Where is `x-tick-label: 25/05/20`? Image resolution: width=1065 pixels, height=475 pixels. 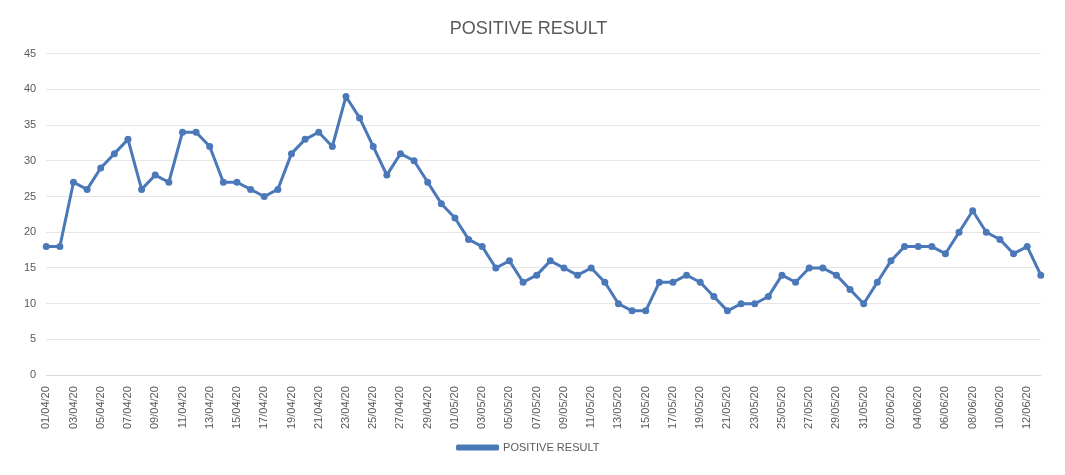 x-tick-label: 25/05/20 is located at coordinates (780, 408).